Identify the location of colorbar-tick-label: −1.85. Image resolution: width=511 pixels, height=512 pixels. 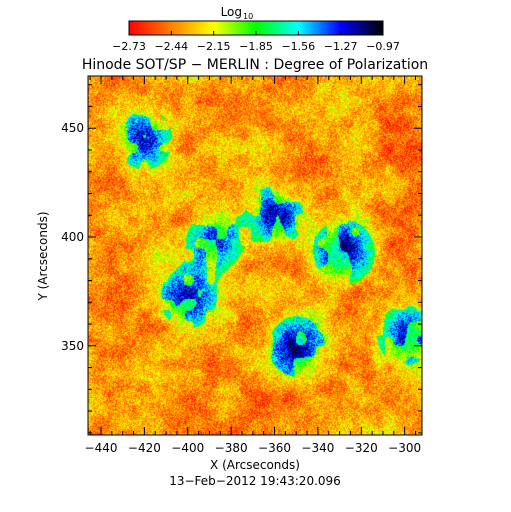
(256, 46).